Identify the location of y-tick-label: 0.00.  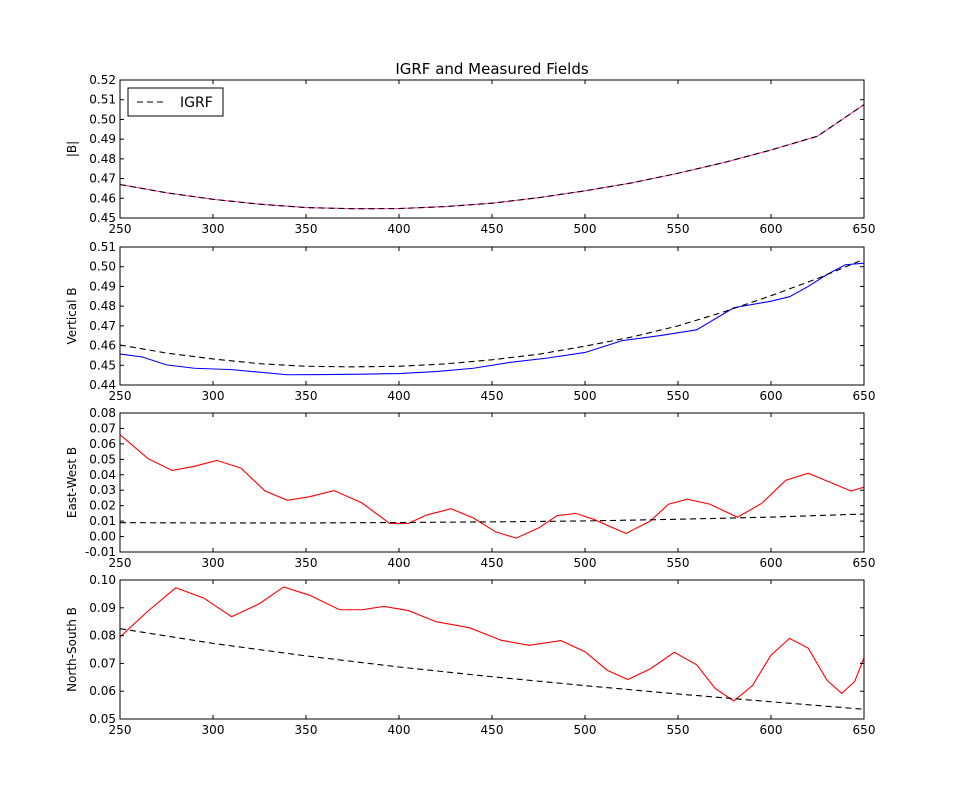
(102, 537).